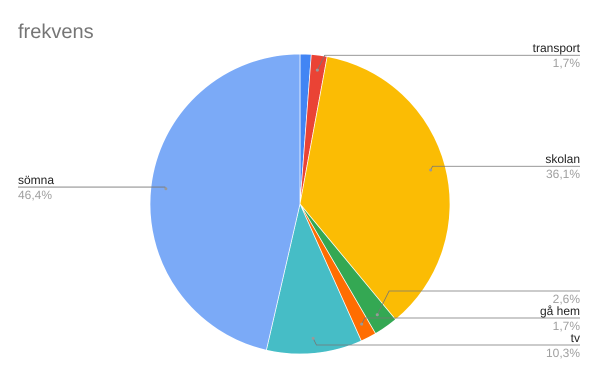 This screenshot has height=375, width=600. I want to click on data-label: 2,6%, so click(566, 299).